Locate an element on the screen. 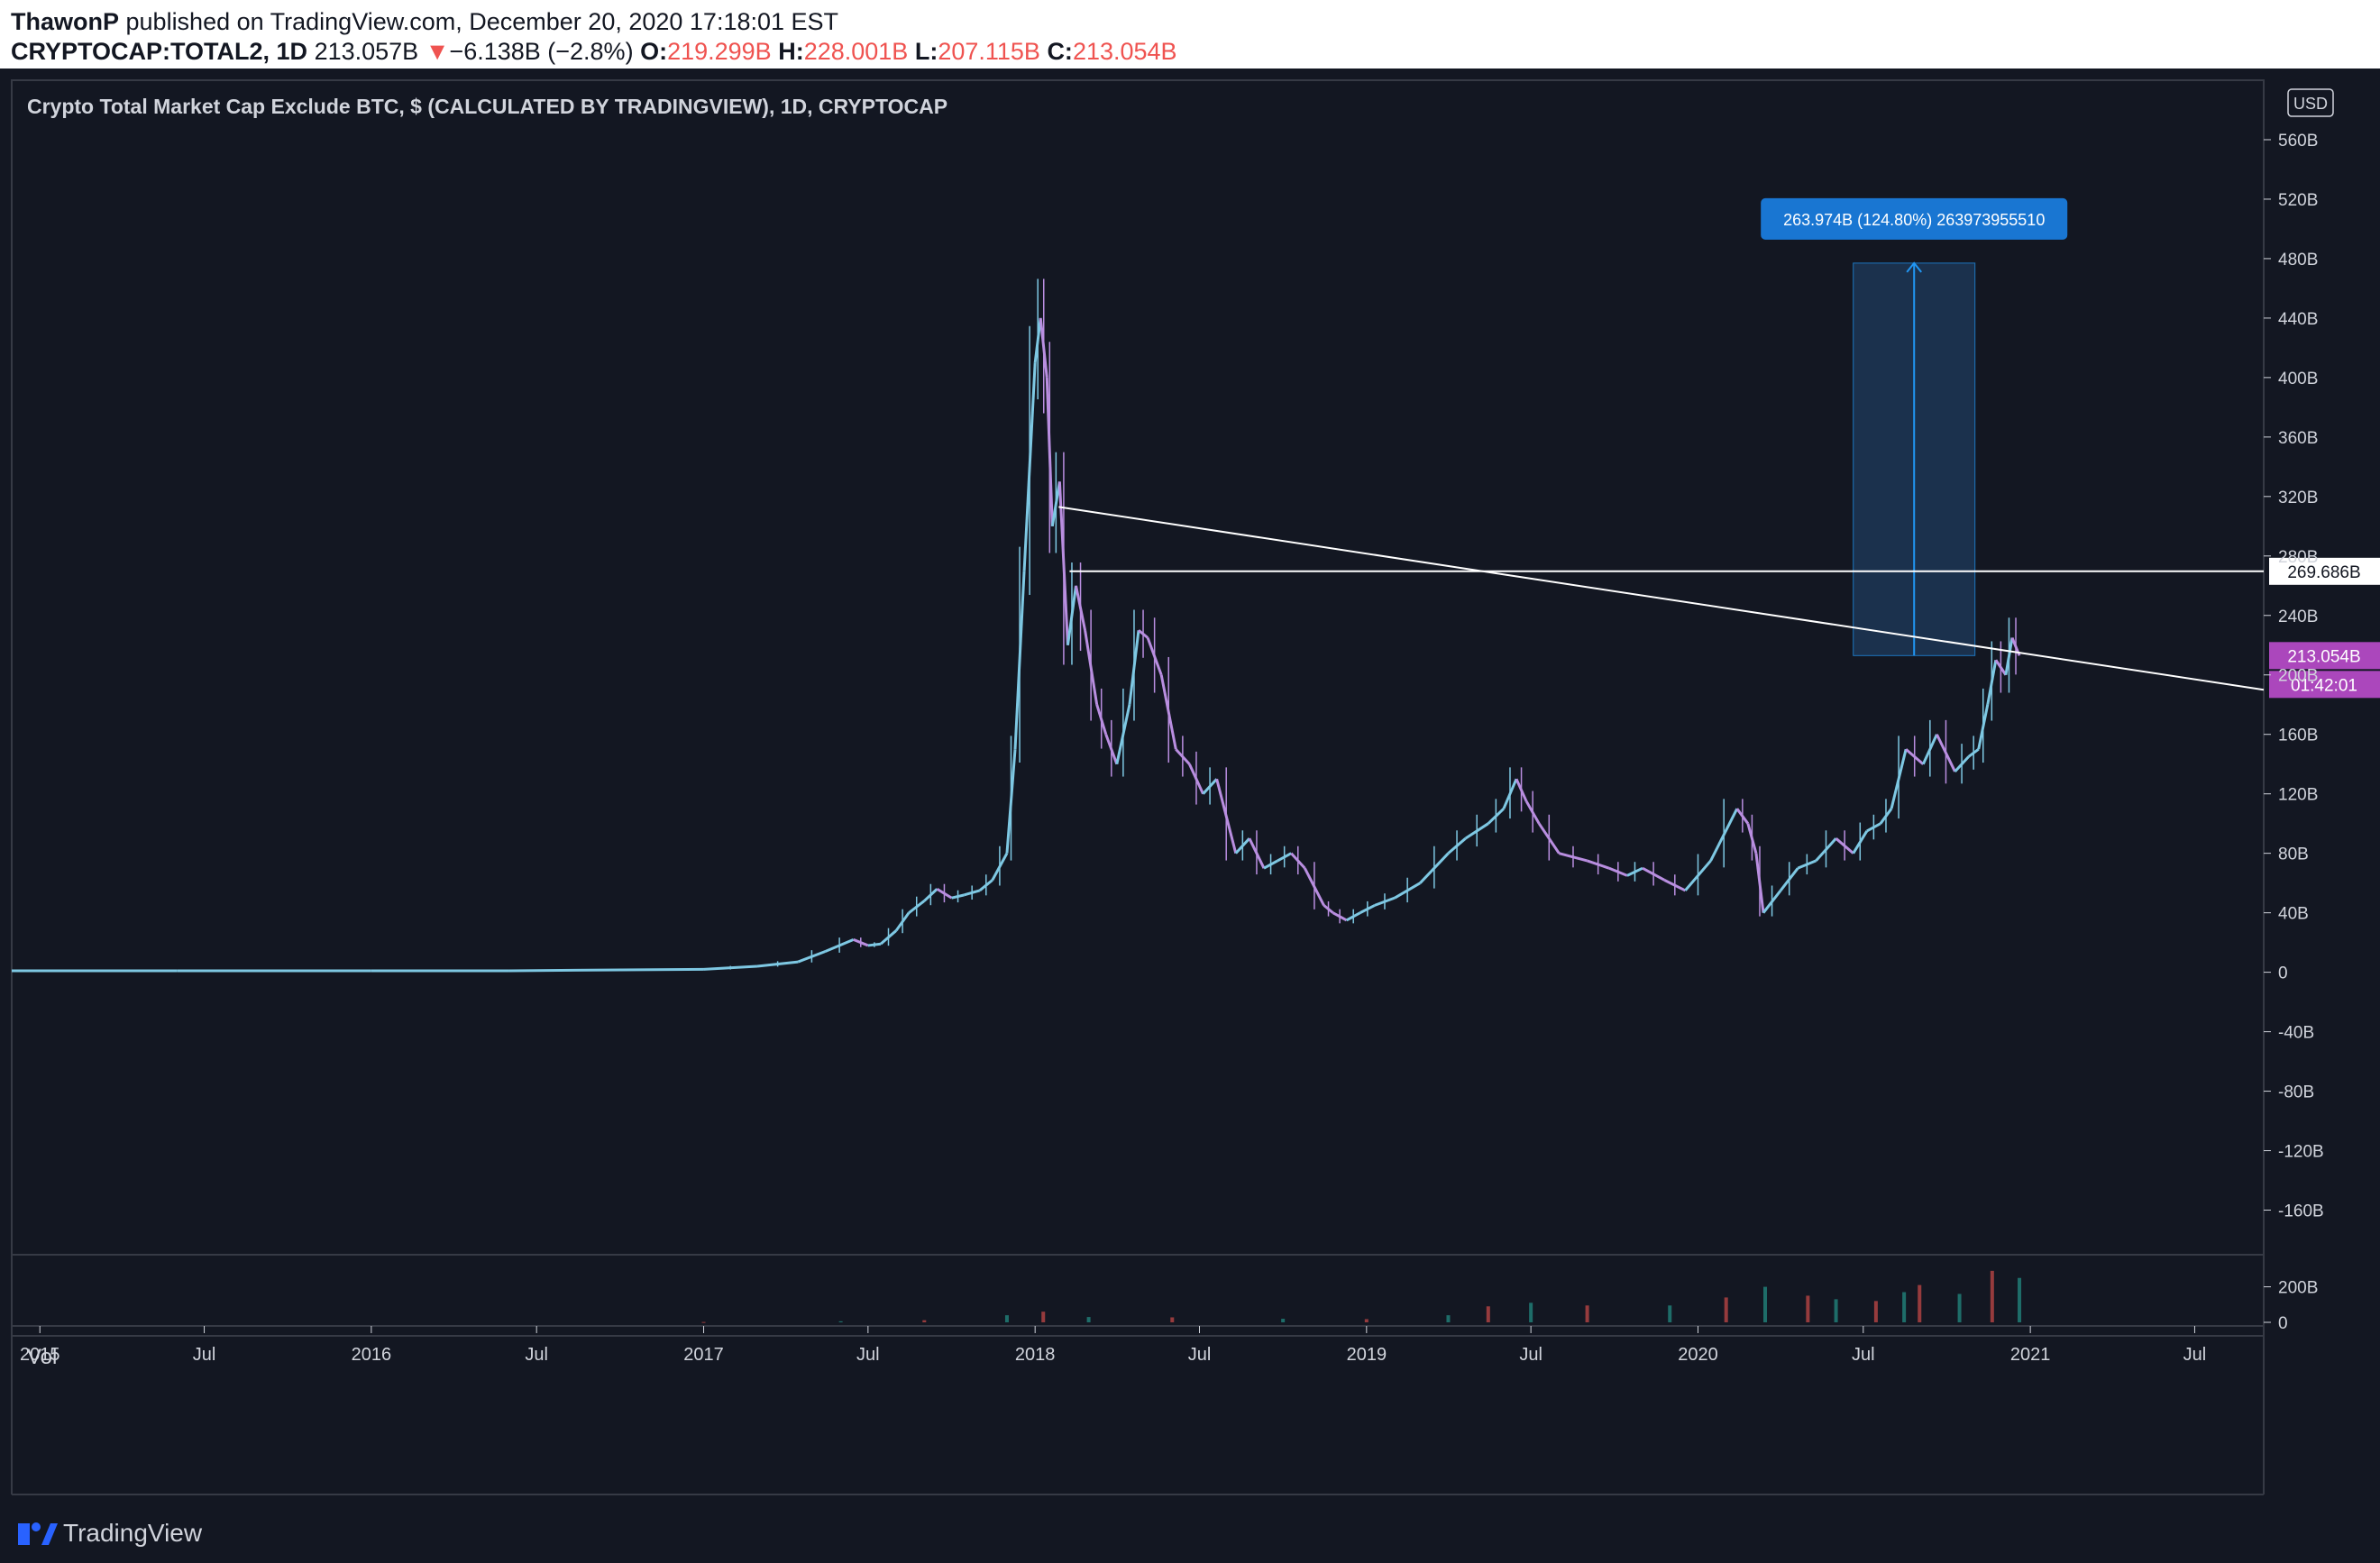  down-arrow-icon: ▼ is located at coordinates (437, 51).